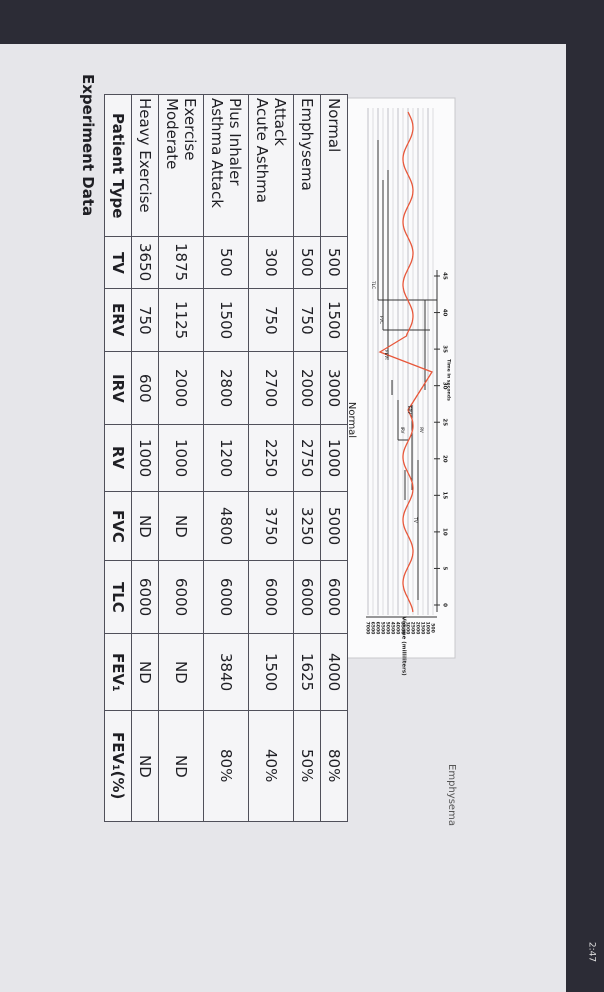 The width and height of the screenshot is (604, 992). I want to click on volume-tick-label: 5500, so click(383, 628).